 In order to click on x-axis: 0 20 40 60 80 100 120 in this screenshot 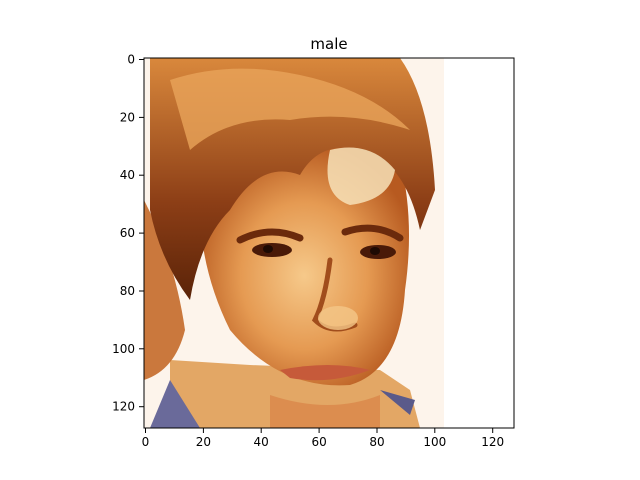, I will do `click(323, 438)`.